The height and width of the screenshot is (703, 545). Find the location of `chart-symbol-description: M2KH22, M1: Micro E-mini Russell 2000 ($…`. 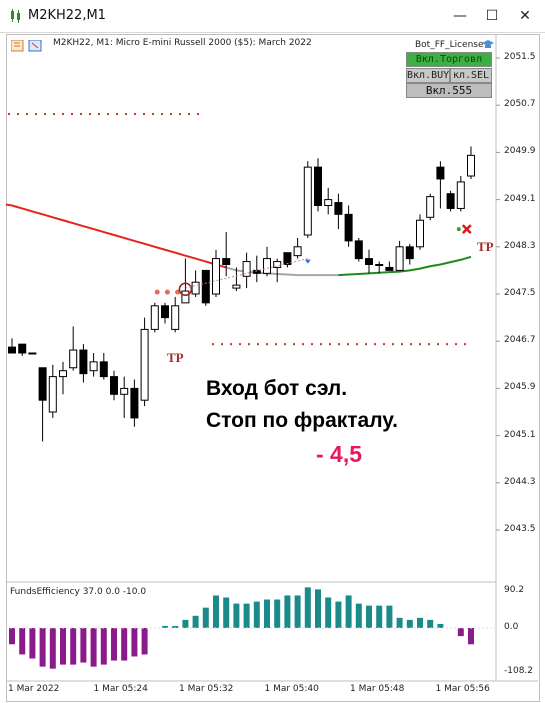

chart-symbol-description: M2KH22, M1: Micro E-mini Russell 2000 ($… is located at coordinates (182, 43).